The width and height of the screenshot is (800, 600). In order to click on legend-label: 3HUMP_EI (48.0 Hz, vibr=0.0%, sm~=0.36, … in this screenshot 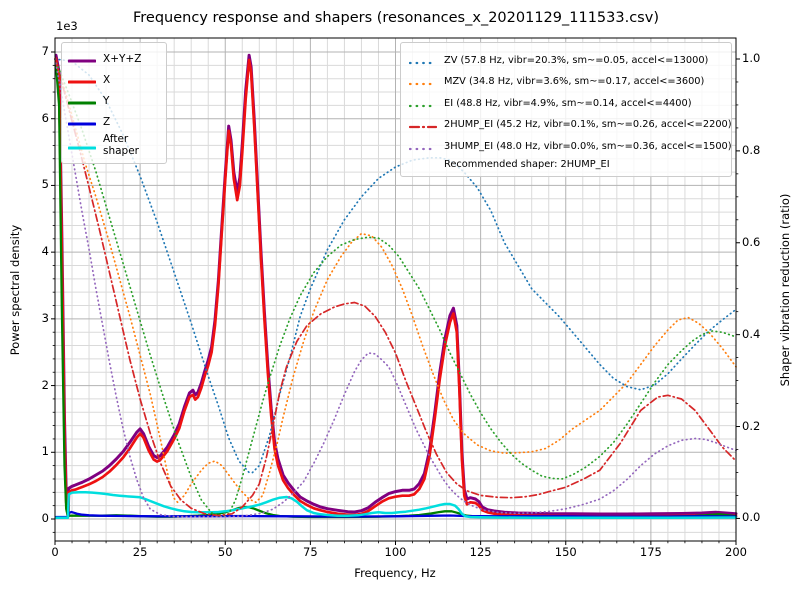, I will do `click(588, 146)`.